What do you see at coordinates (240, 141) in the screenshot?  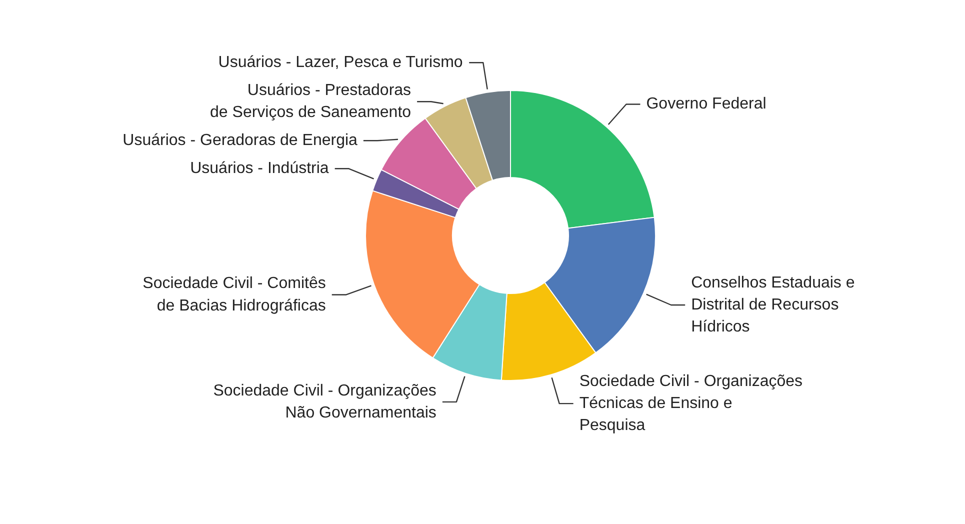 I see `slice-label: Usuários - Geradoras de Energia` at bounding box center [240, 141].